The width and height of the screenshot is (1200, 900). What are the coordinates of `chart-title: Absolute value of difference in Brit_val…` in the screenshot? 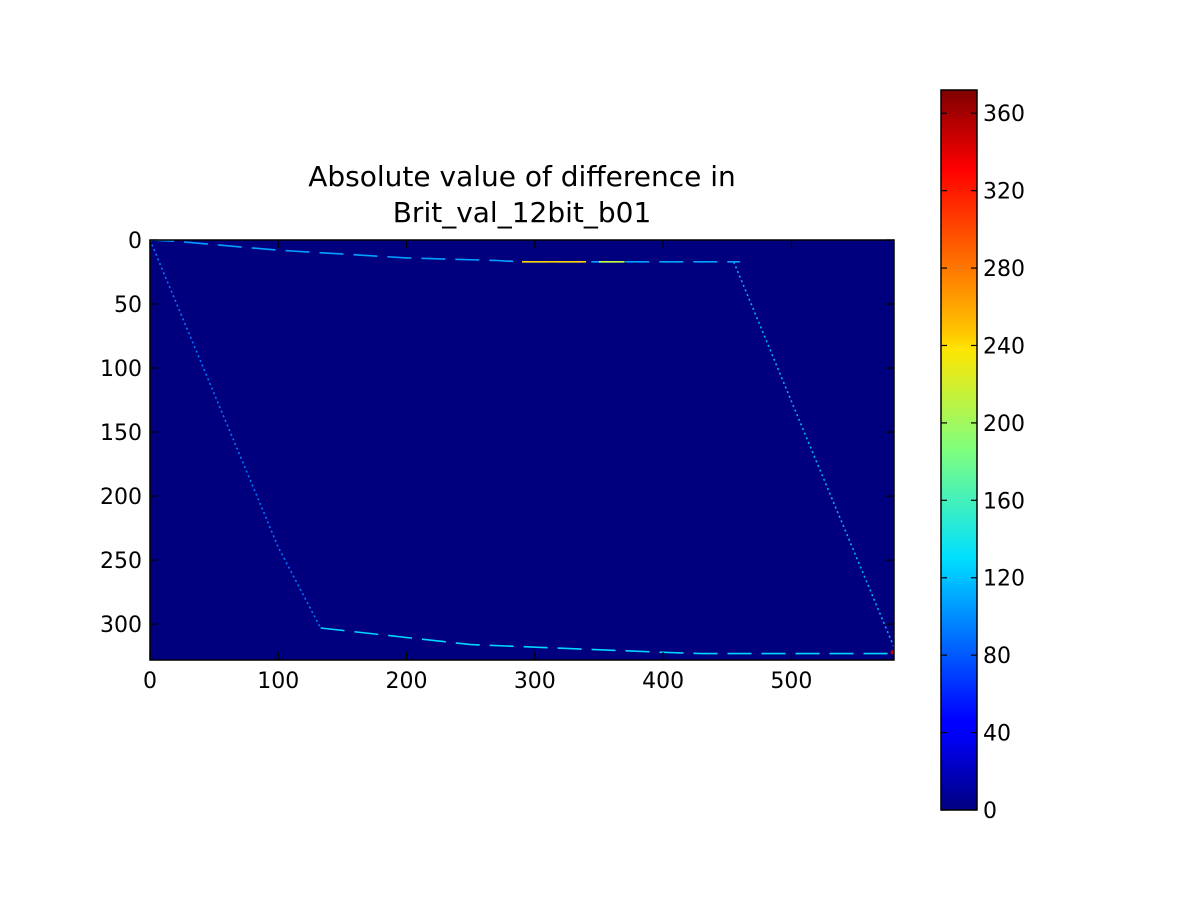 It's located at (522, 194).